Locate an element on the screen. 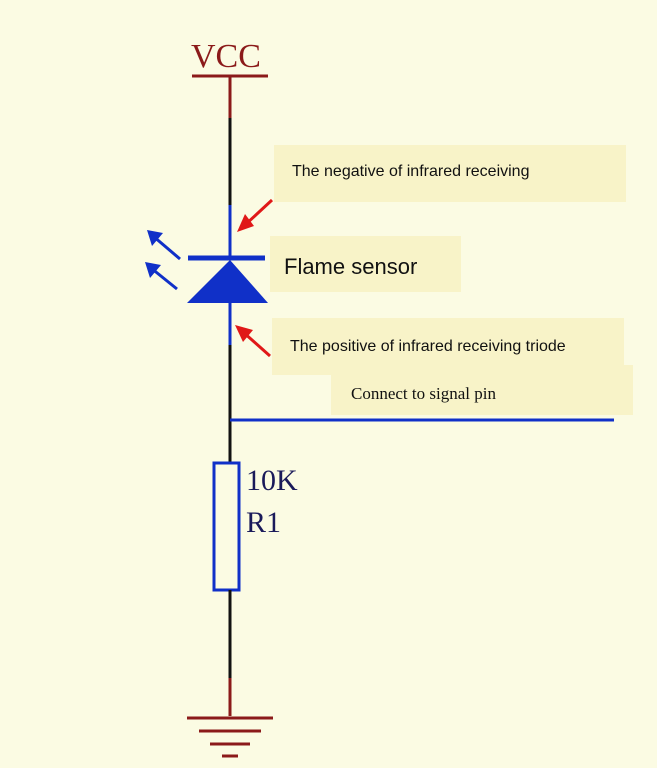 Image resolution: width=657 pixels, height=768 pixels. resistor-value-label: 10K is located at coordinates (272, 480).